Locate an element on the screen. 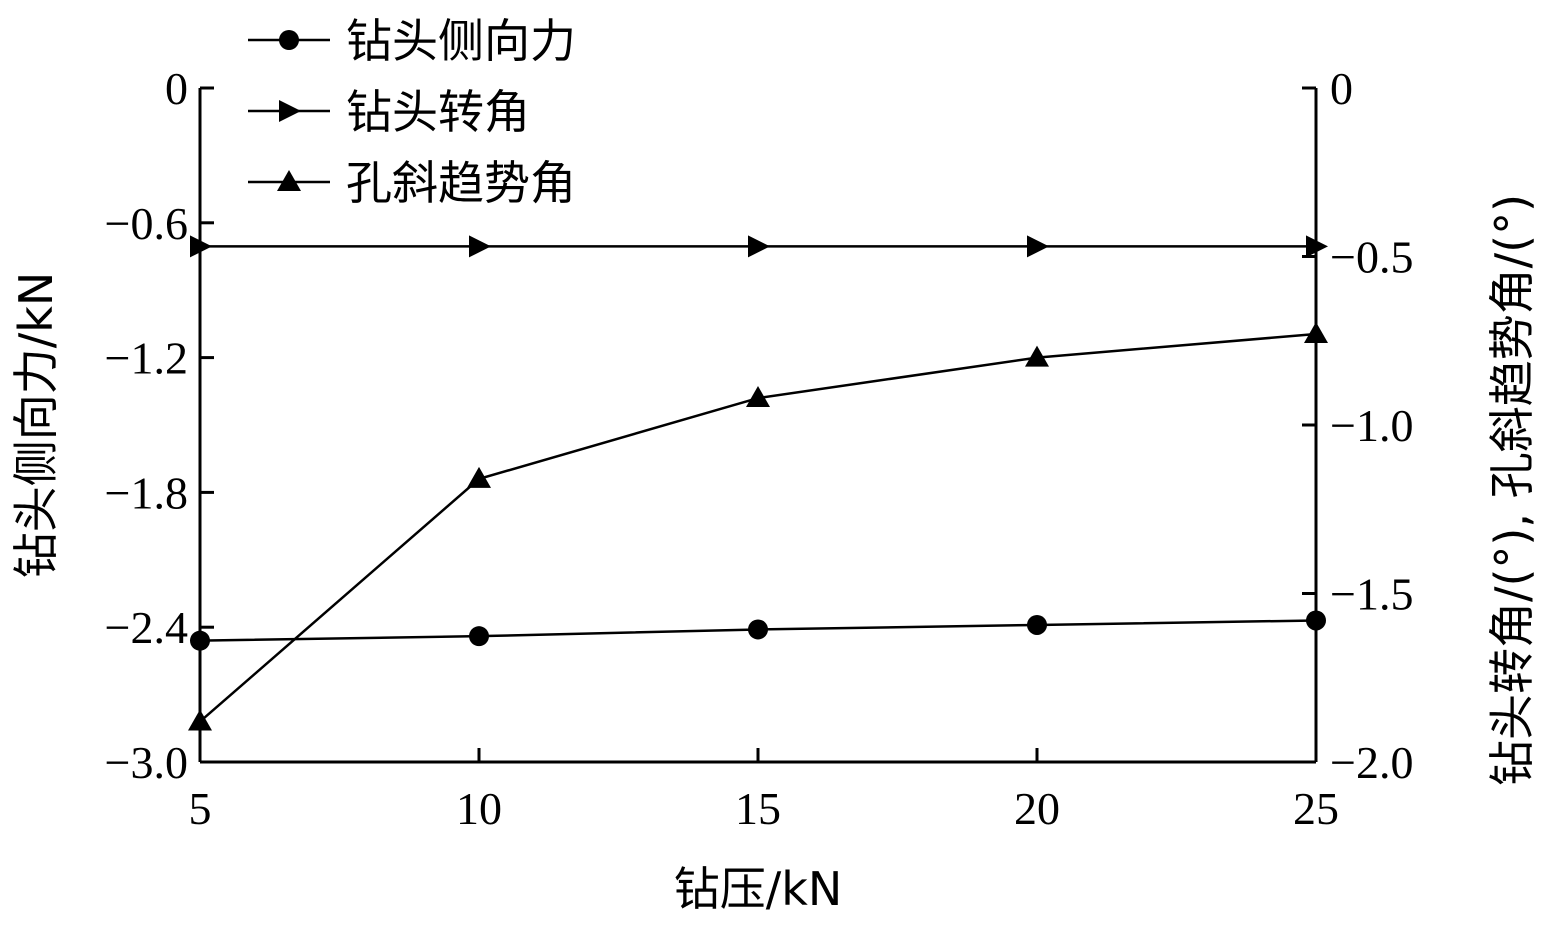 This screenshot has width=1555, height=927. left-y-tick-label: −1.2 is located at coordinates (146, 358).